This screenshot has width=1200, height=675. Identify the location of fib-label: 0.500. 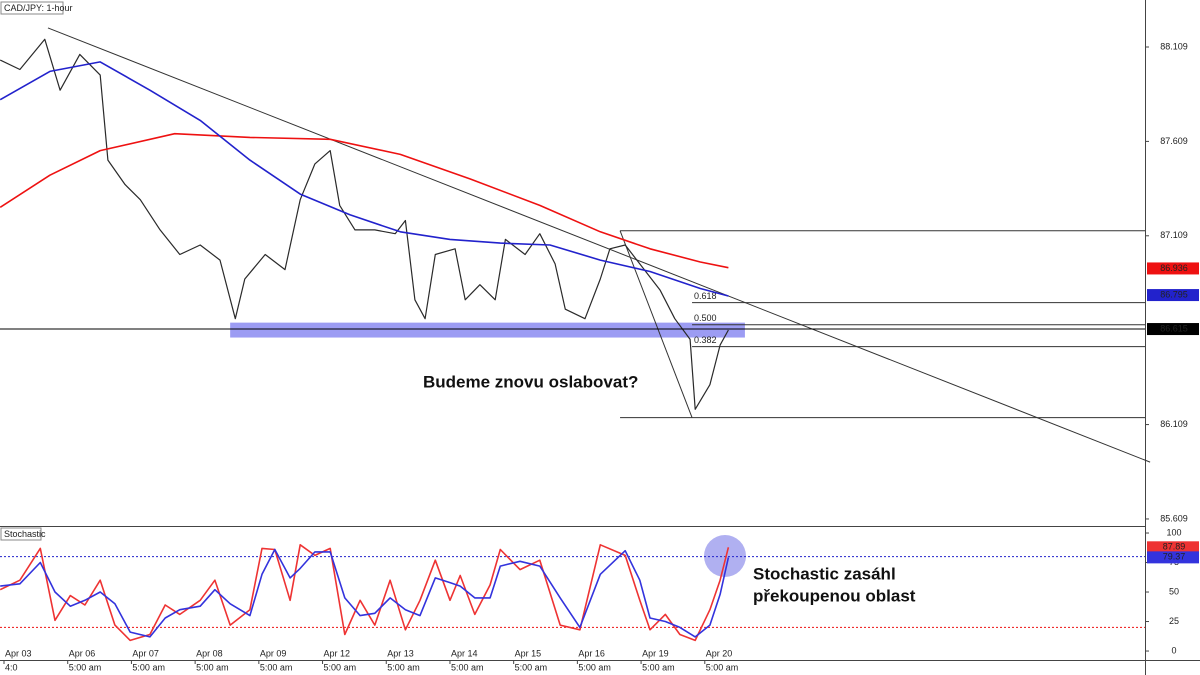
(705, 318).